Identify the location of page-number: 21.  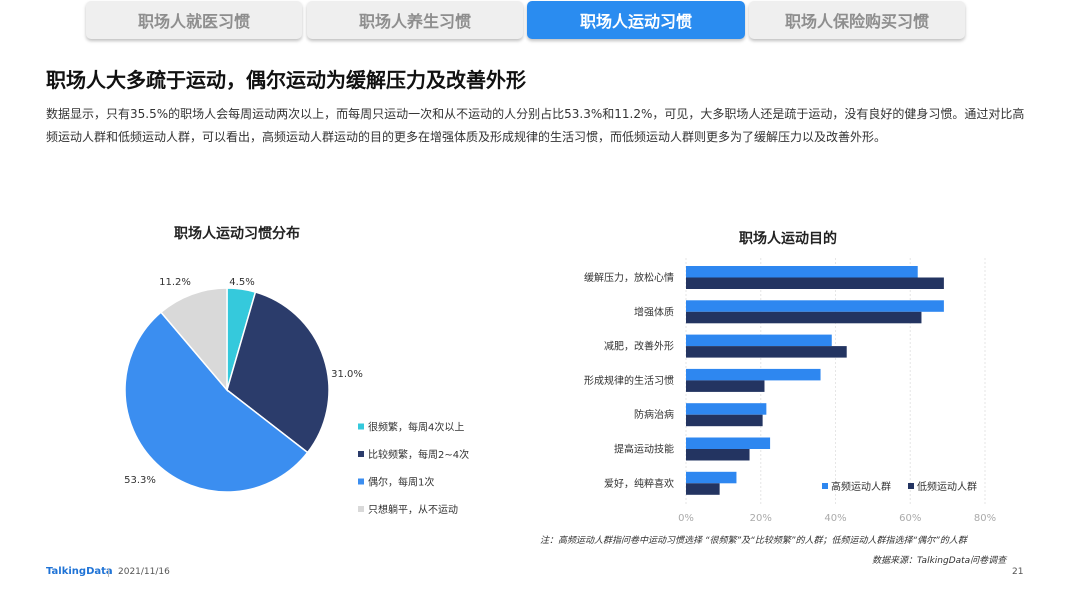
(1018, 572).